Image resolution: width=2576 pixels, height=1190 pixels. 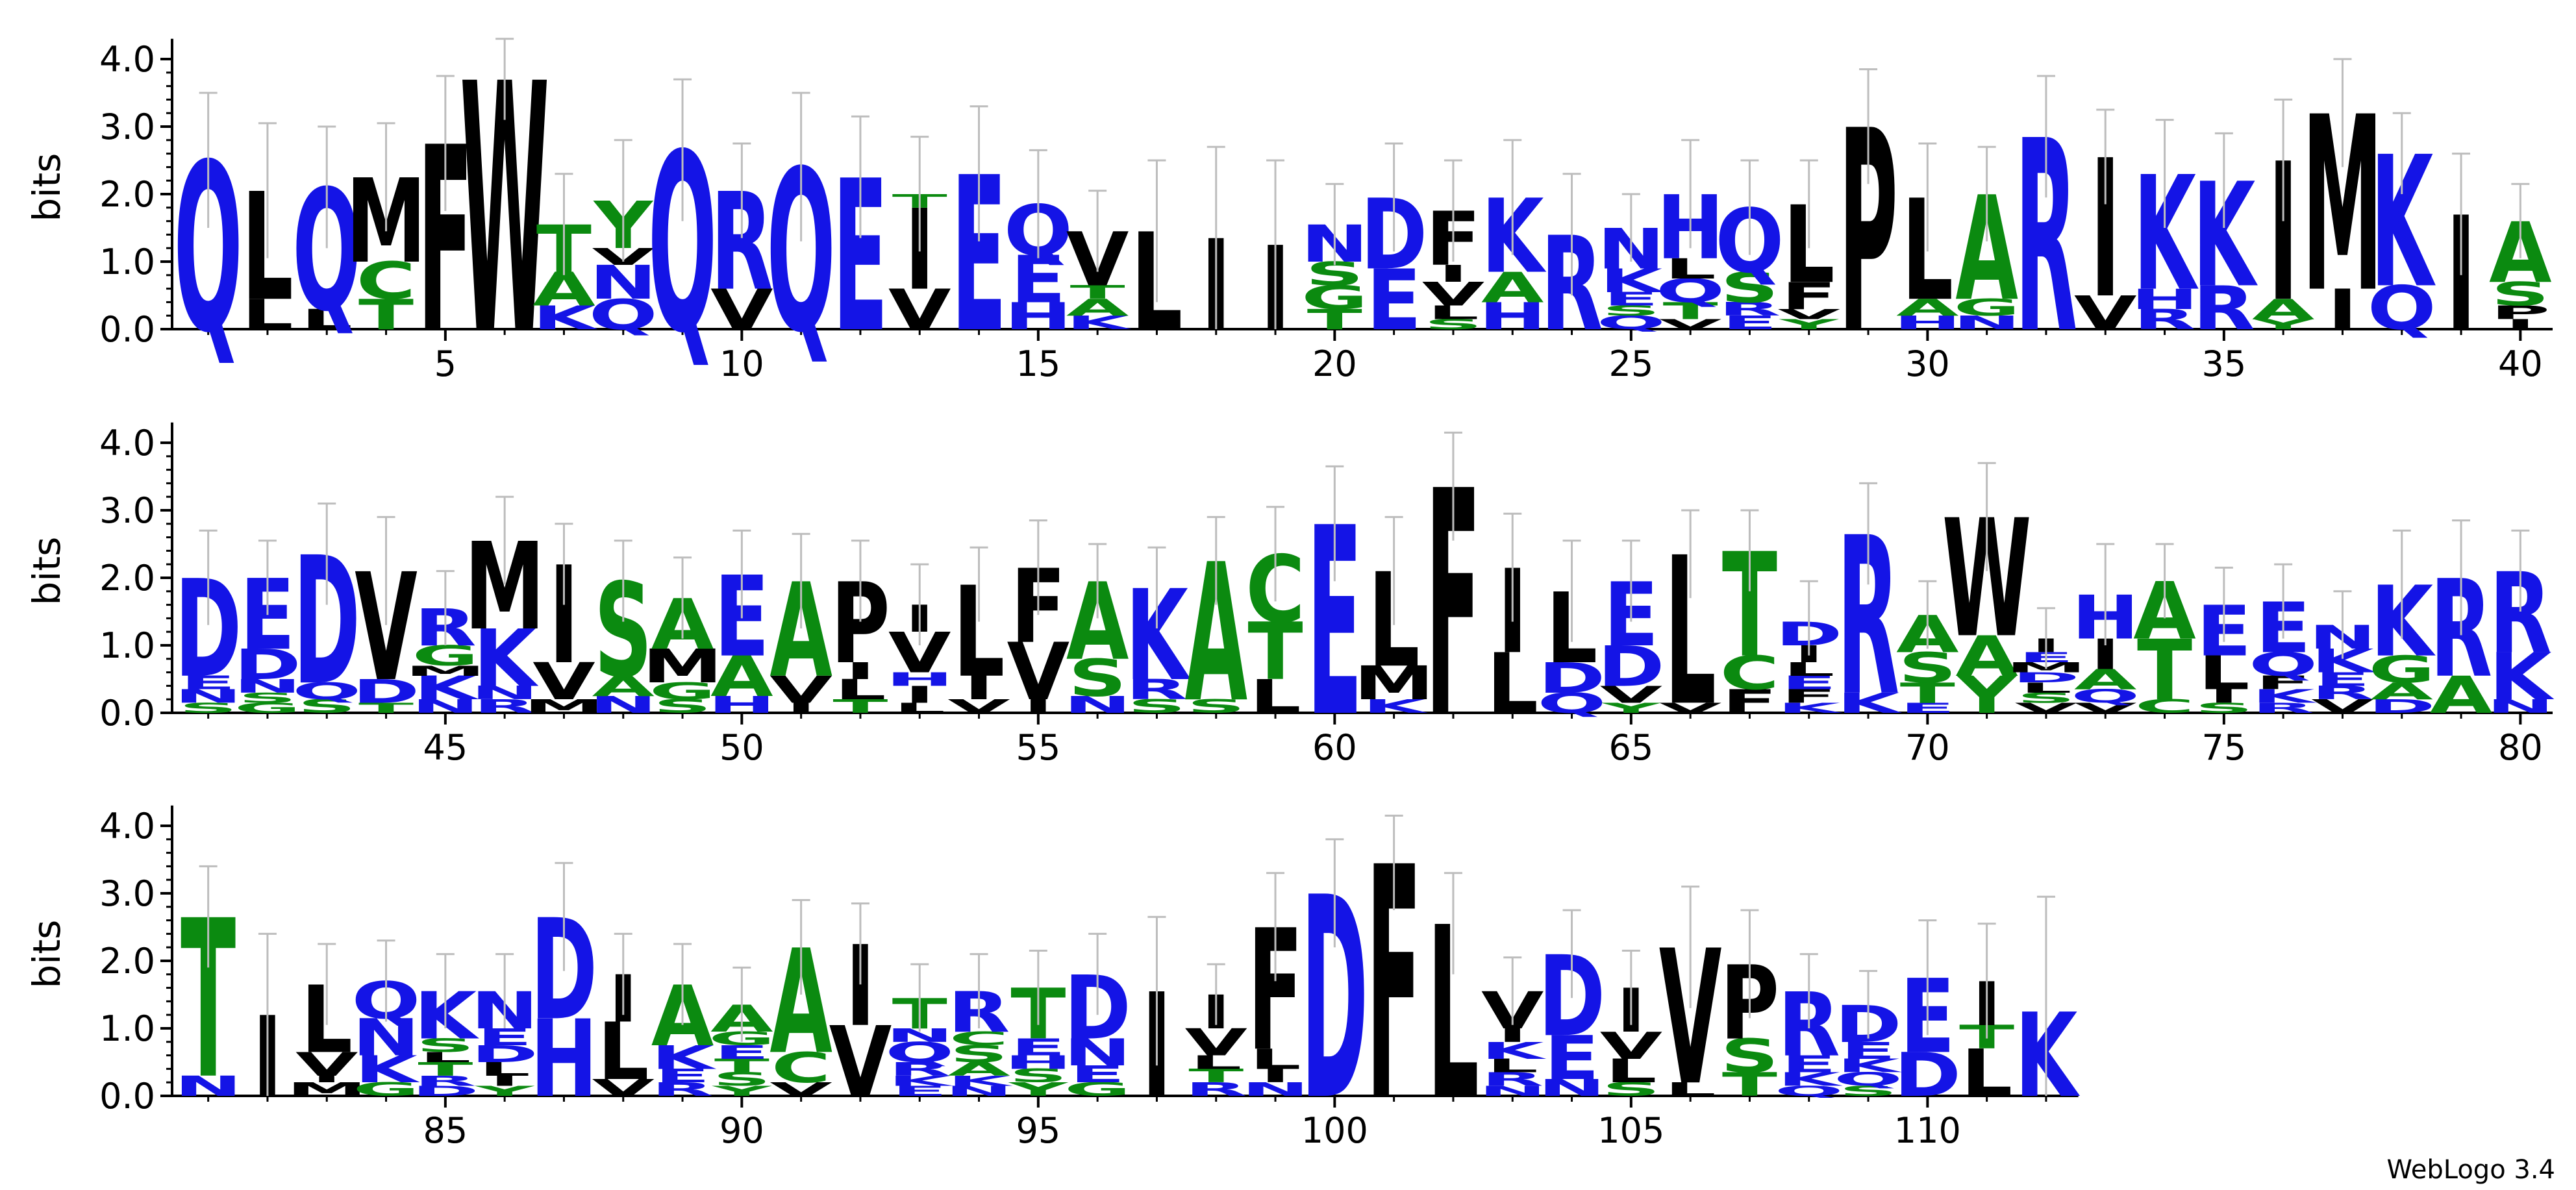 I want to click on residue-M: M, so click(x=1394, y=683).